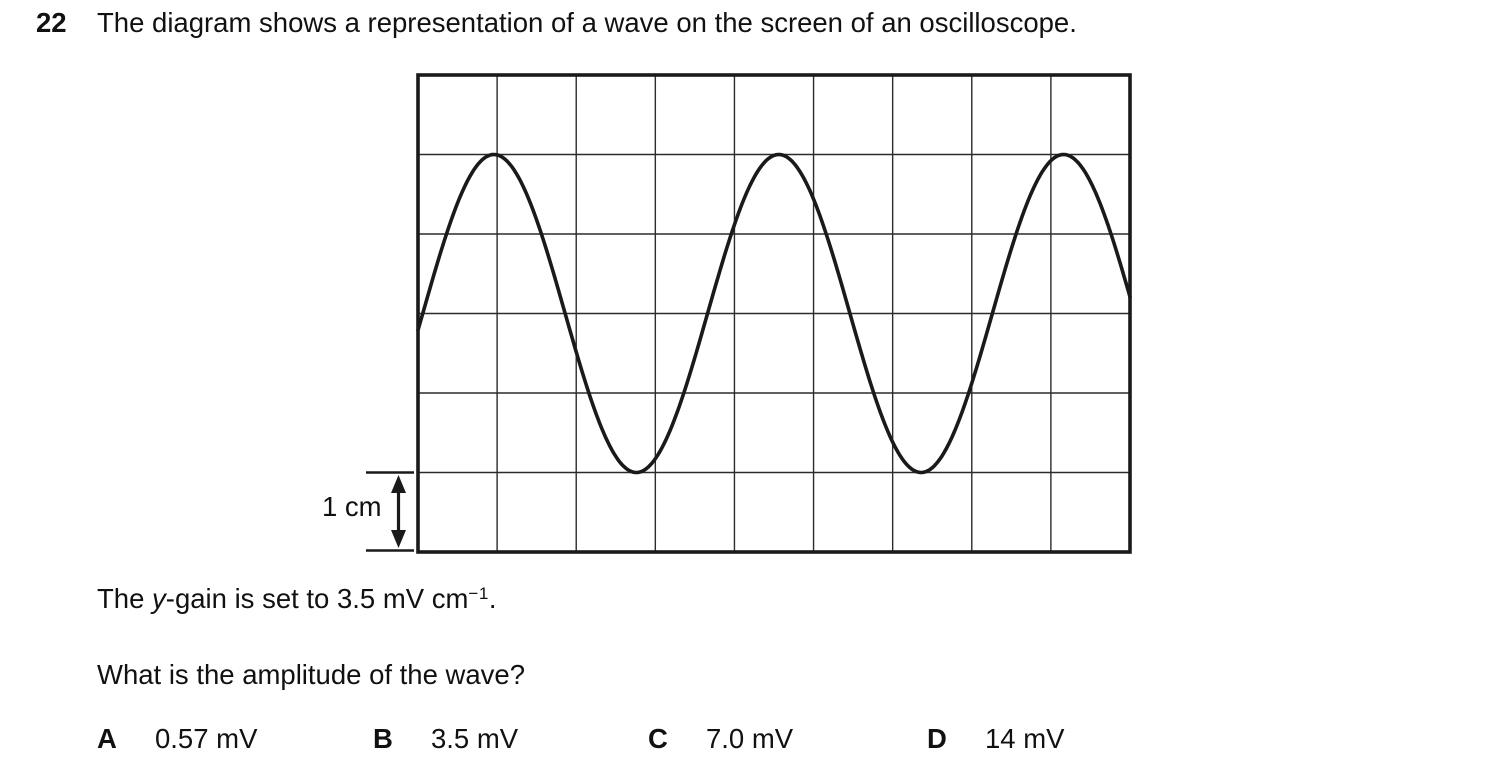  What do you see at coordinates (1025, 738) in the screenshot?
I see `option-d-value: 14 mV` at bounding box center [1025, 738].